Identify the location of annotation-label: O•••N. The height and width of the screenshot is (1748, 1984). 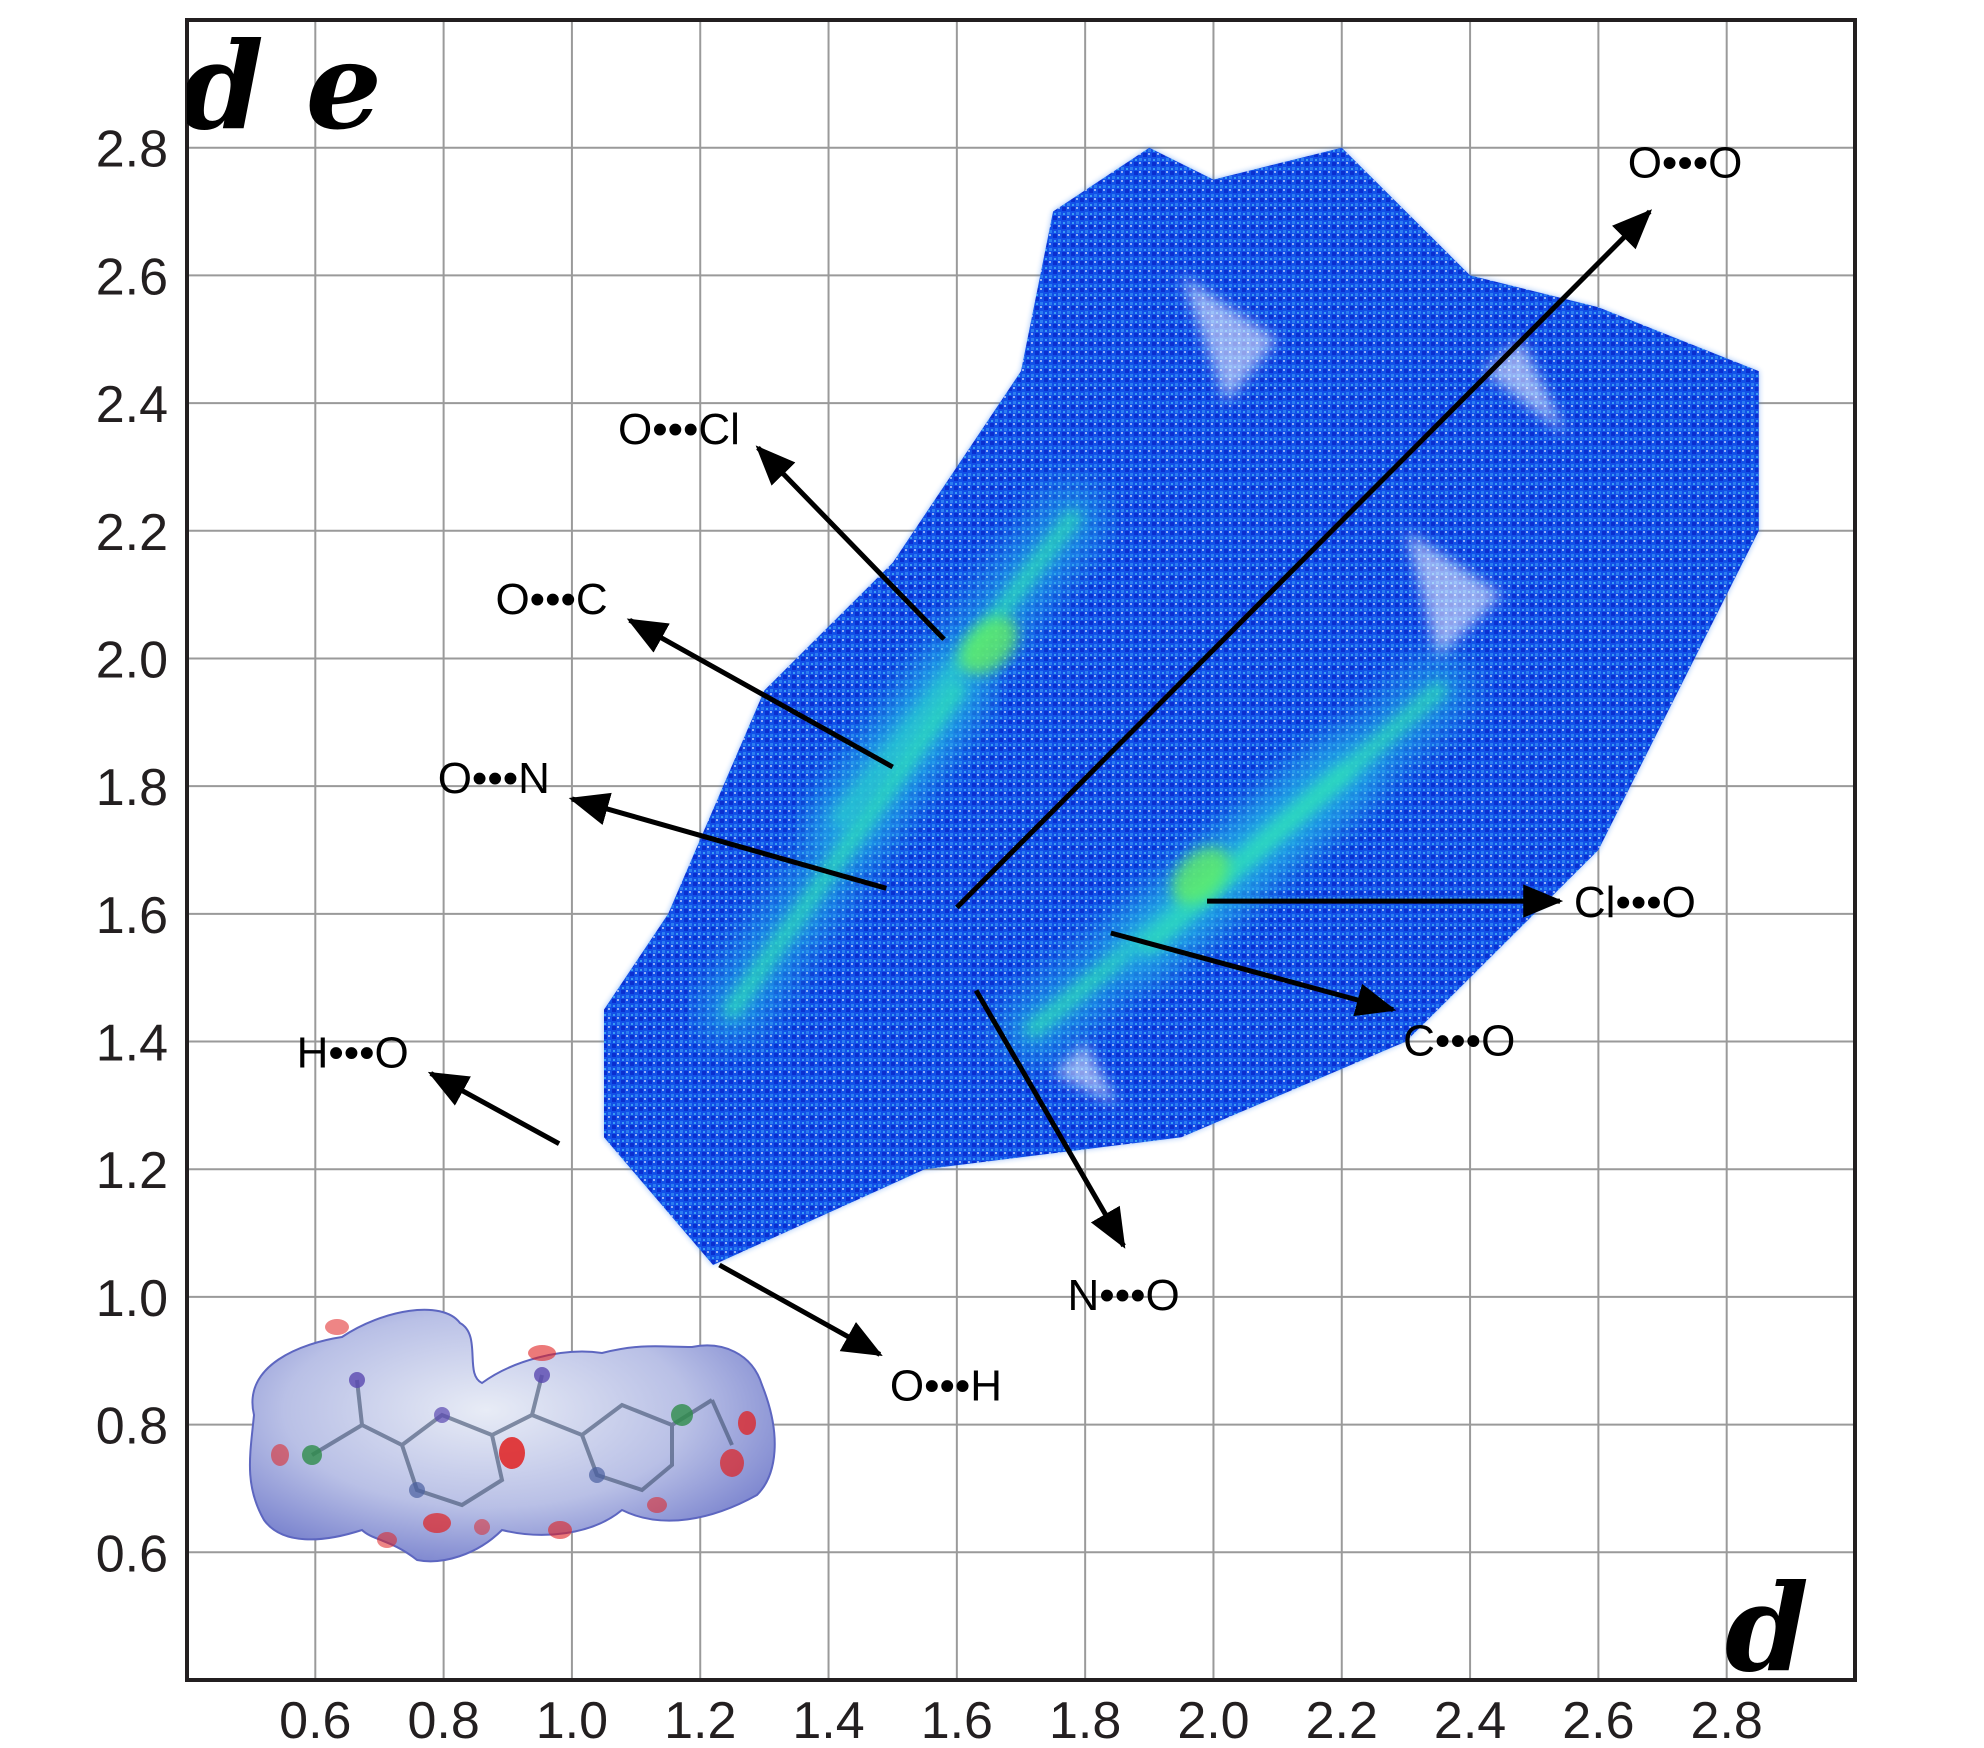
(494, 778).